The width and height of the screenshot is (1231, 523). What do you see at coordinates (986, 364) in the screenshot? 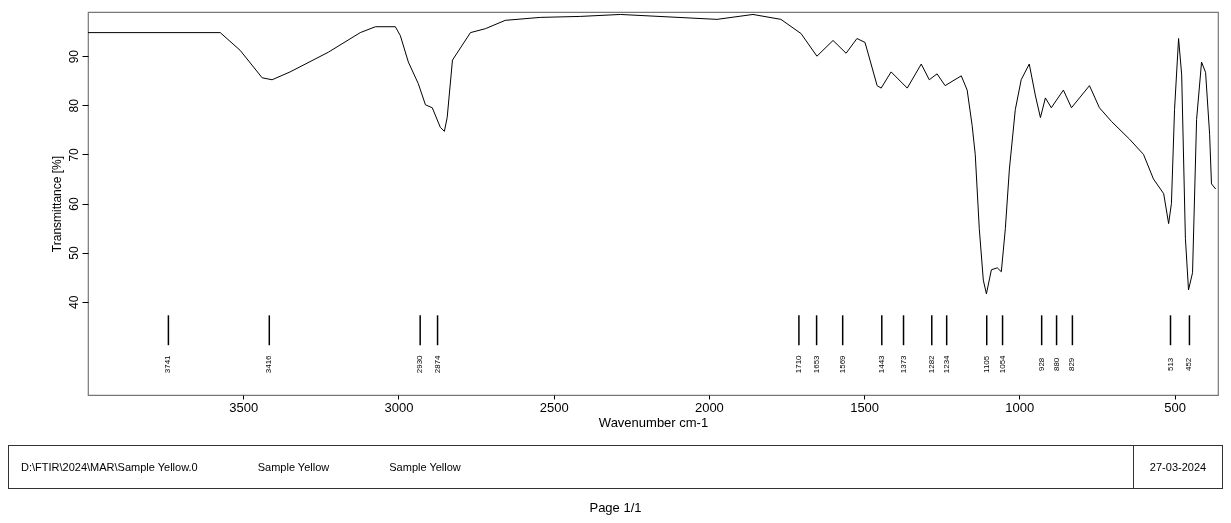
I see `annotation: 1105` at bounding box center [986, 364].